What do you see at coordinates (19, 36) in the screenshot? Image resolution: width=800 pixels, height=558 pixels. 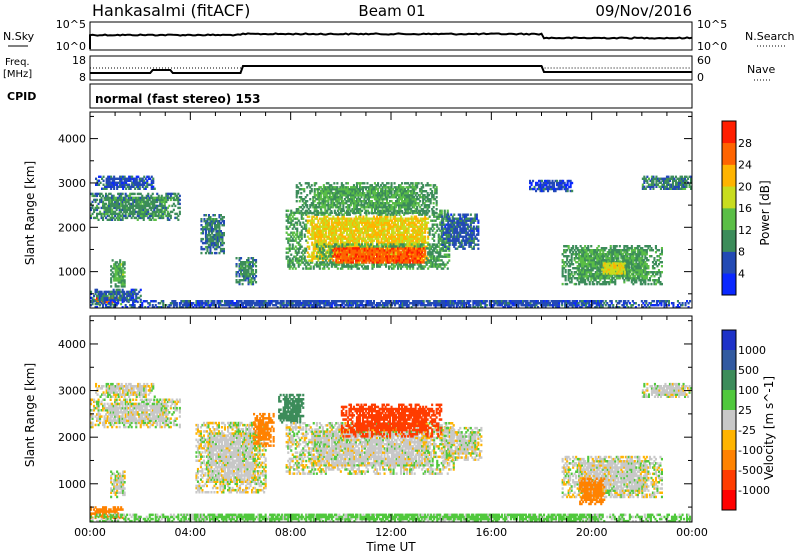 I see `nsky-label: N.Sky` at bounding box center [19, 36].